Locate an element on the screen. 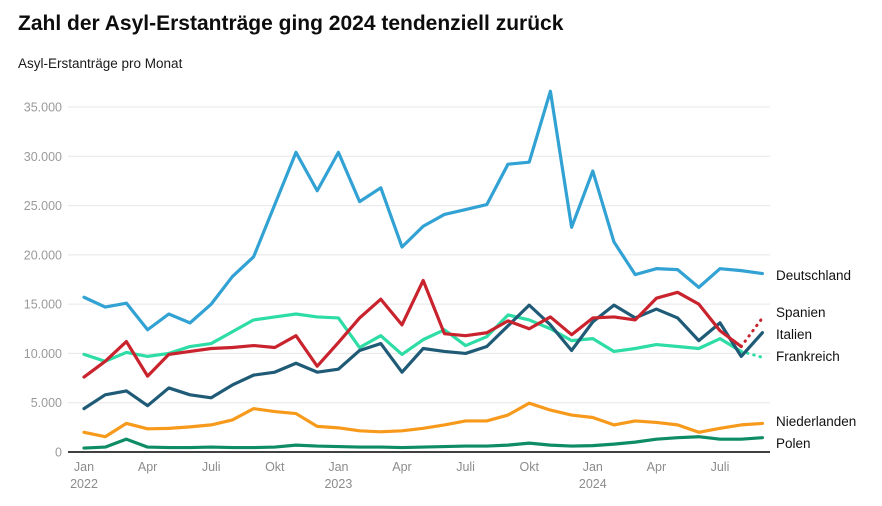 This screenshot has height=506, width=882. y-axis-tick-label: 25.000 is located at coordinates (43, 206).